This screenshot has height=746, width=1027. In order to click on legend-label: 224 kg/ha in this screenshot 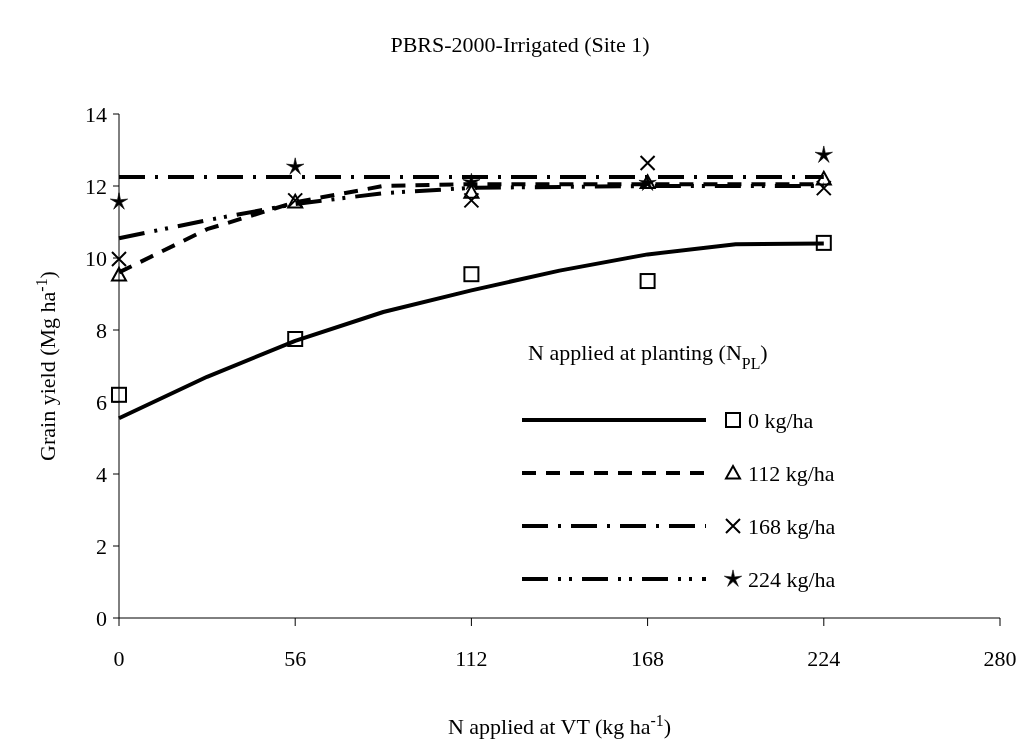, I will do `click(792, 579)`.